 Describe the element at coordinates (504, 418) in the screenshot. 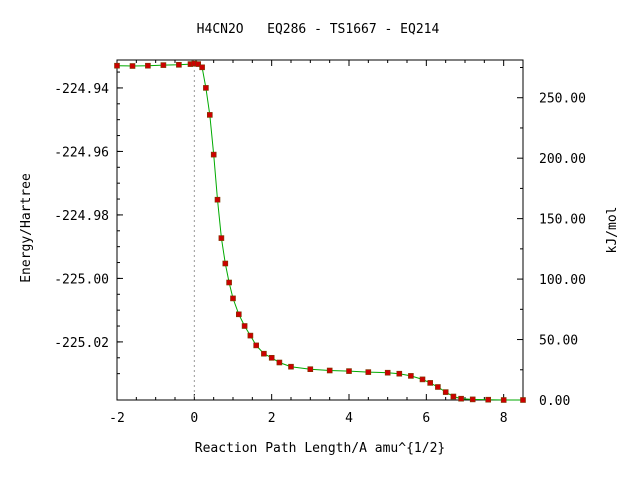

I see `x-tick-label: 8` at that location.